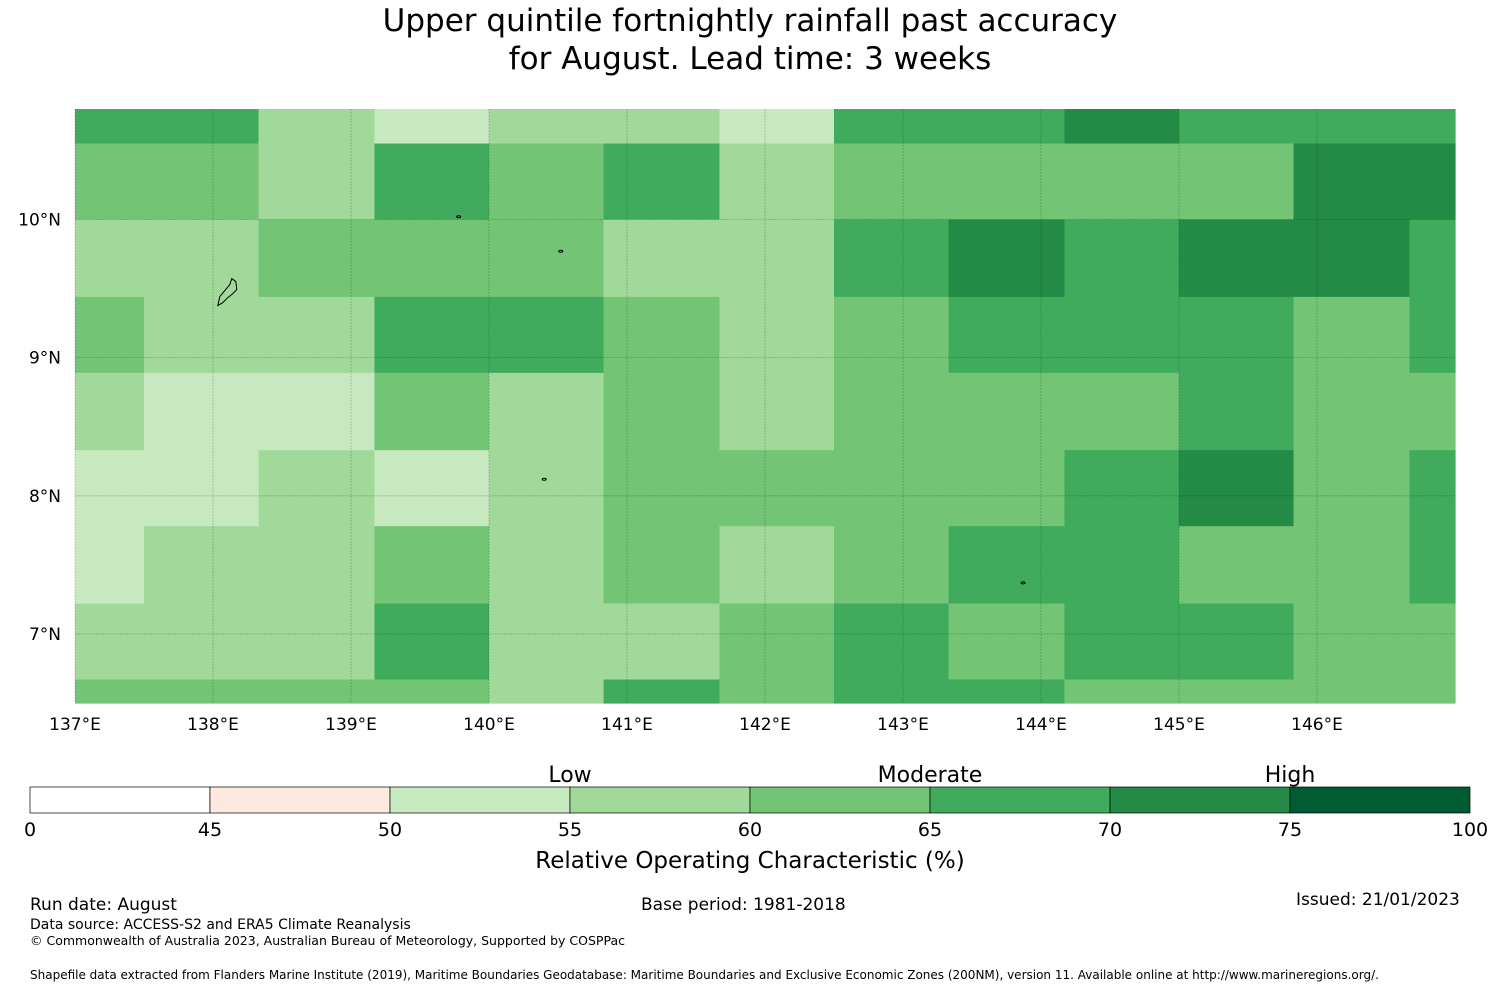 This screenshot has height=990, width=1500. What do you see at coordinates (756, 830) in the screenshot?
I see `colorbar-tick-labels: 0 45 50 55 60 65 70 75 100` at bounding box center [756, 830].